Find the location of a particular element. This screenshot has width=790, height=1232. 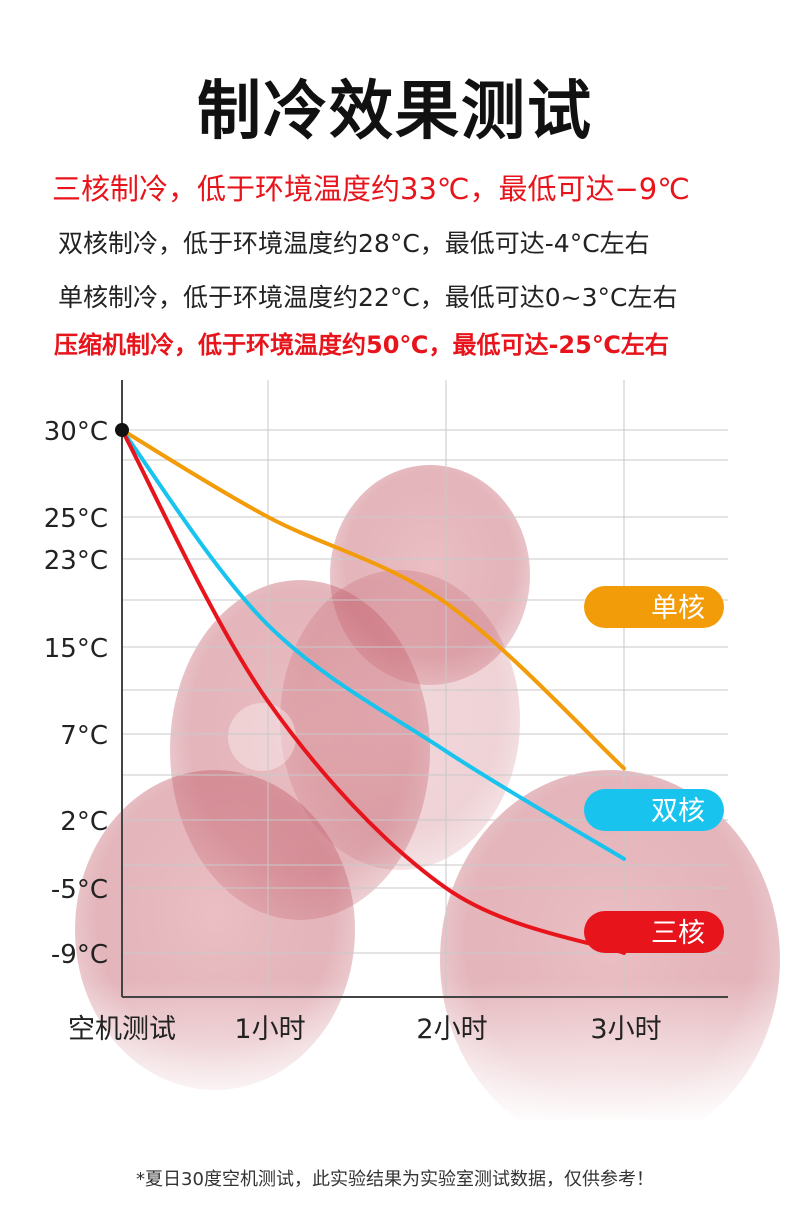

legend-item-2: 三核 is located at coordinates (654, 932).